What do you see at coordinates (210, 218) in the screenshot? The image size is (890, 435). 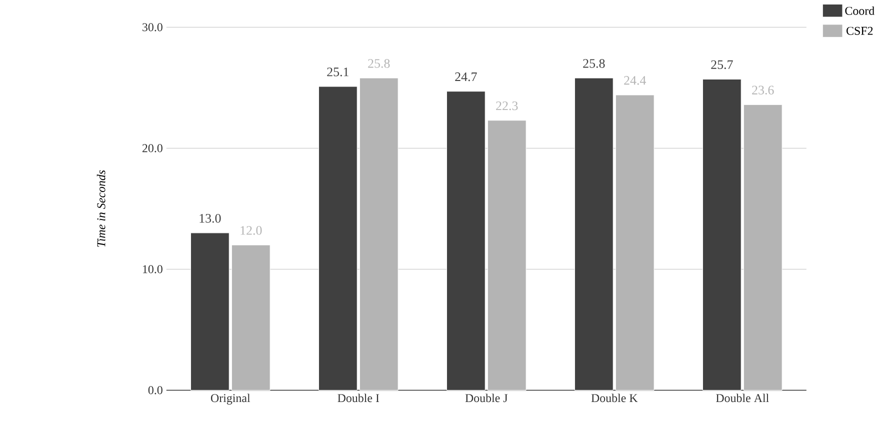 I see `data-label: 13.0` at bounding box center [210, 218].